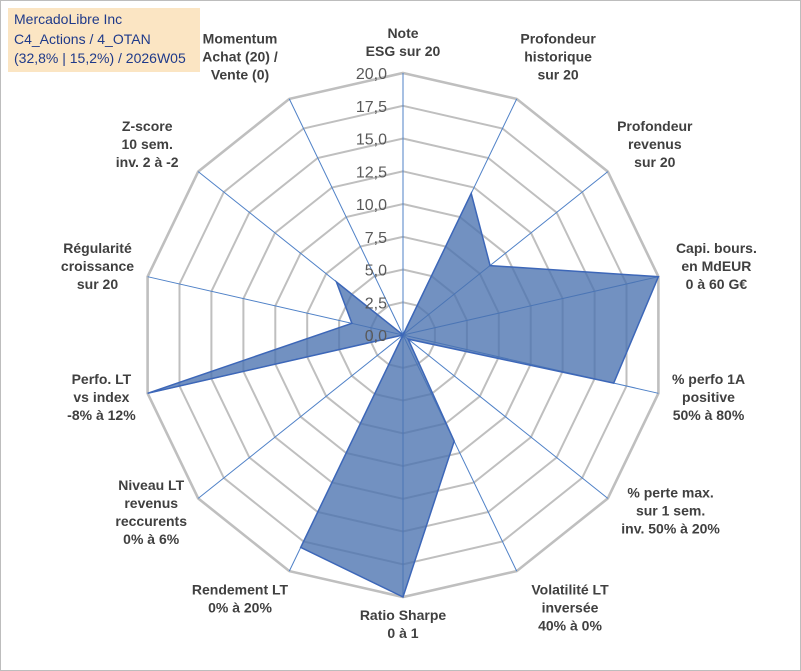  I want to click on axis-label-line: 40% à 0%, so click(570, 626).